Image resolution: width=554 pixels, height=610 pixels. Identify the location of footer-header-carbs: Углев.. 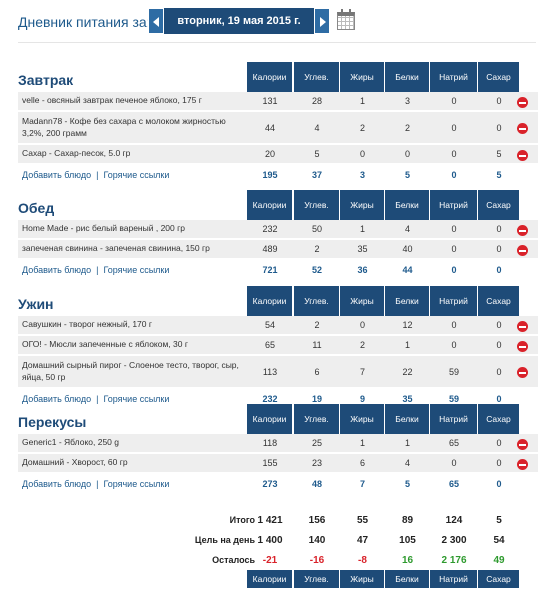
(317, 579).